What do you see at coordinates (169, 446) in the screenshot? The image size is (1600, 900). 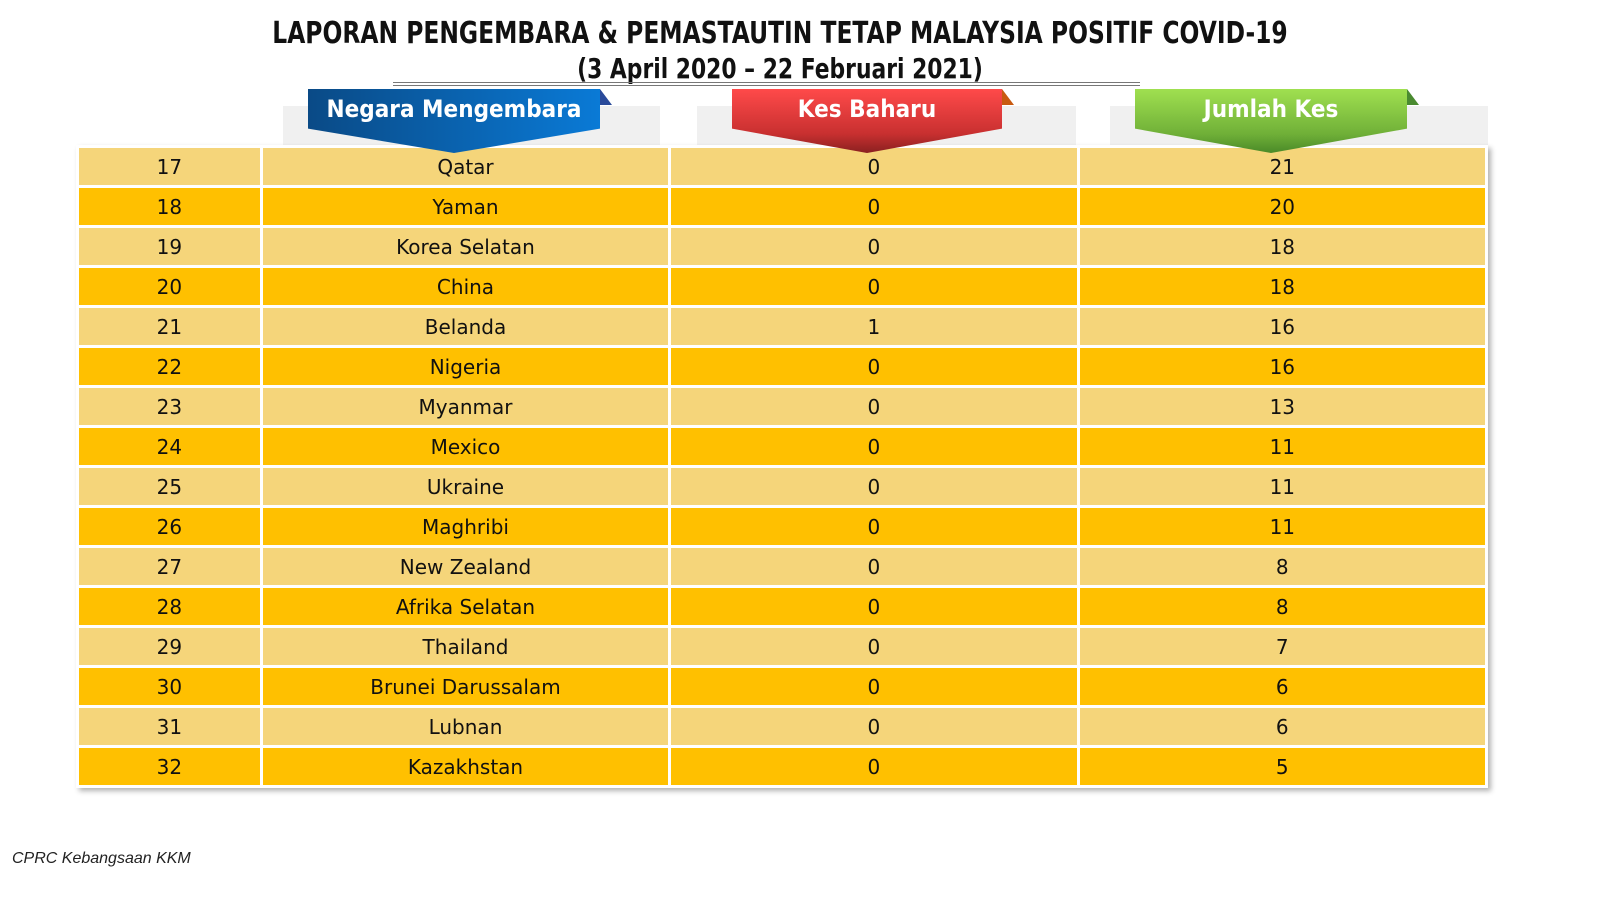 I see `row-number: 24` at bounding box center [169, 446].